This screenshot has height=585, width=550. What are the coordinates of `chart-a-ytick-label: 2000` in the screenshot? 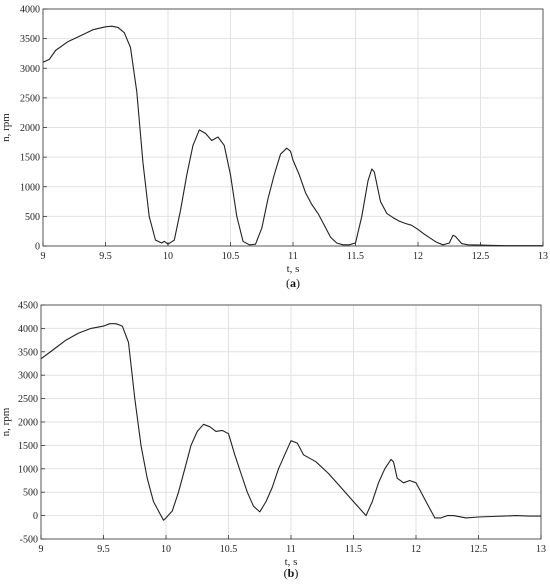 It's located at (30, 128).